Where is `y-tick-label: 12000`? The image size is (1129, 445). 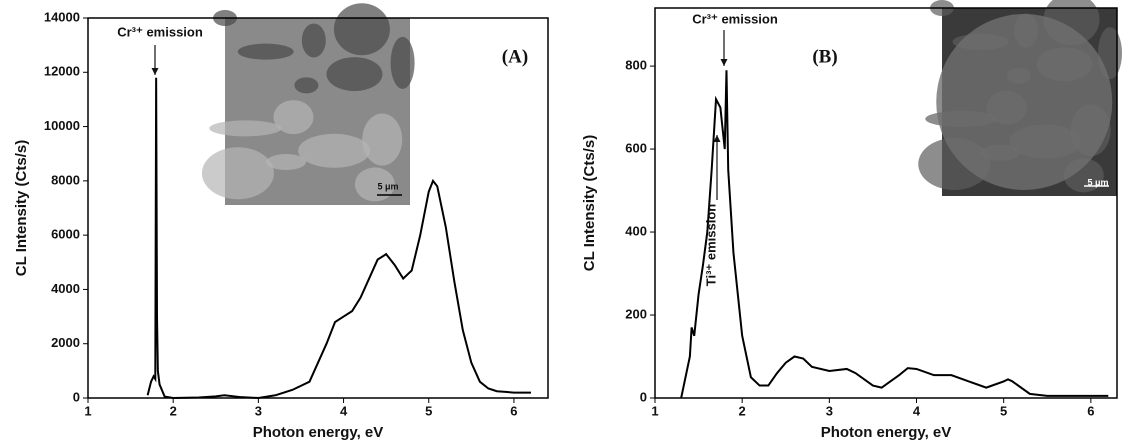 y-tick-label: 12000 is located at coordinates (62, 71).